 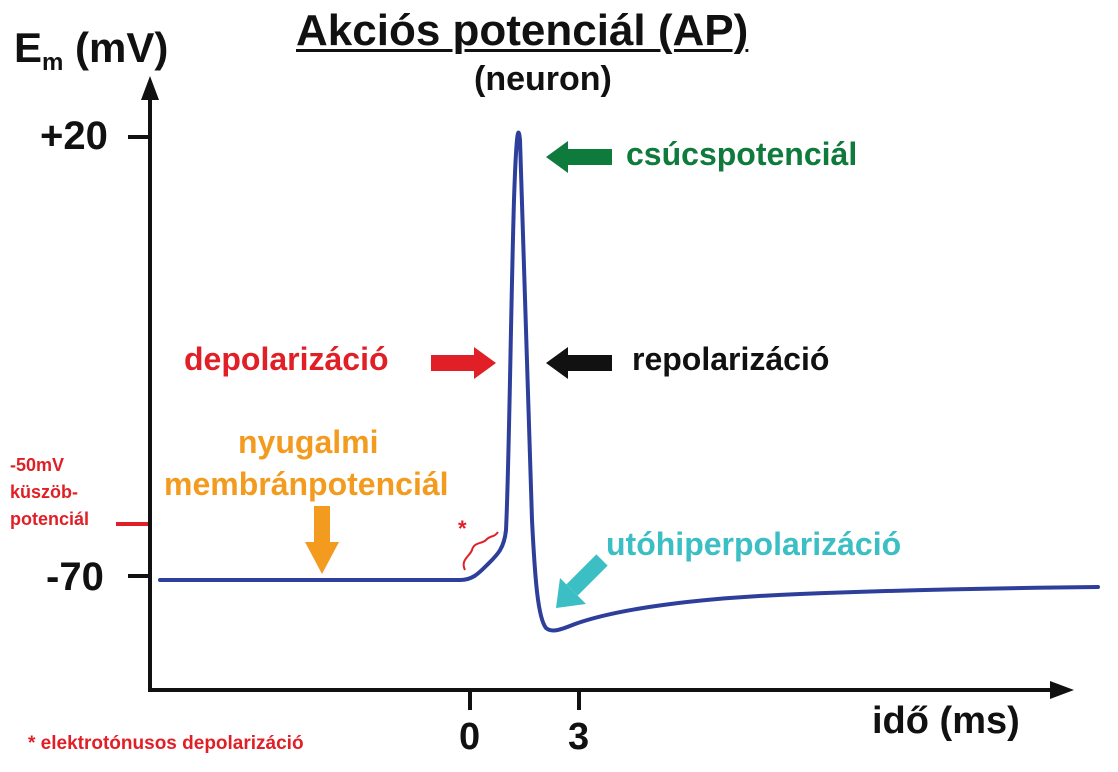 What do you see at coordinates (522, 30) in the screenshot?
I see `diagram-title: Akciós potenciál (AP)` at bounding box center [522, 30].